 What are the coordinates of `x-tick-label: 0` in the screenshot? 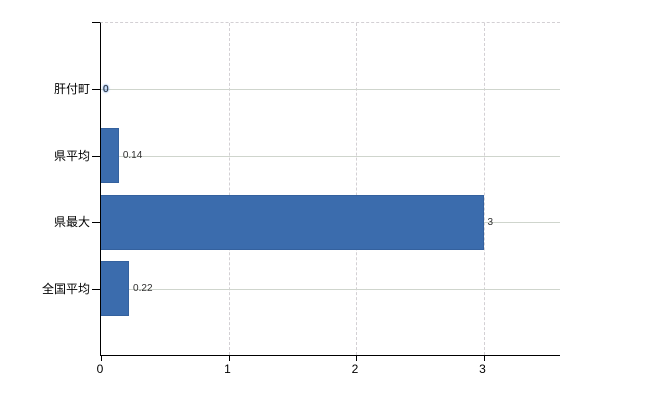 It's located at (100, 369).